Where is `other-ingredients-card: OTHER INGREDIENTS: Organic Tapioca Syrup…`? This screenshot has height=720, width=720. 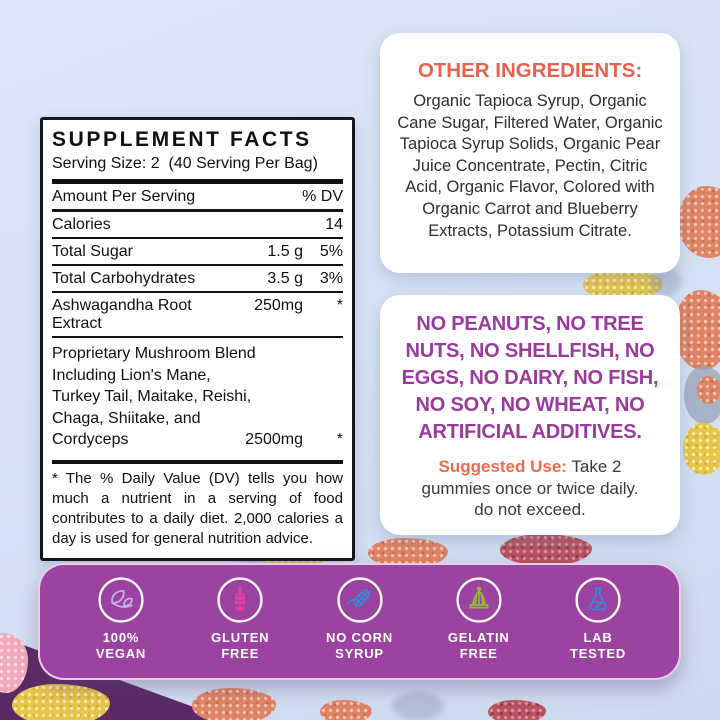
other-ingredients-card: OTHER INGREDIENTS: Organic Tapioca Syrup… is located at coordinates (530, 153).